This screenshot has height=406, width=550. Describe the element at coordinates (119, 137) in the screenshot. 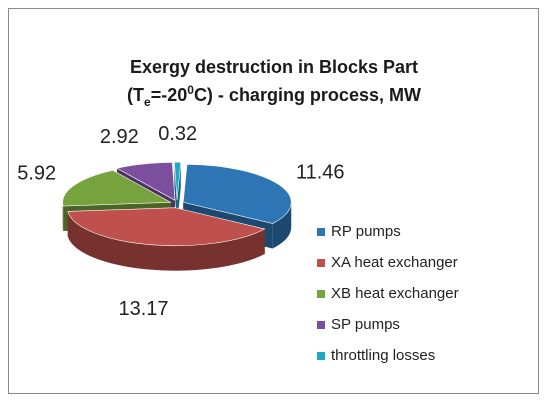

I see `data-label: 2.92` at that location.